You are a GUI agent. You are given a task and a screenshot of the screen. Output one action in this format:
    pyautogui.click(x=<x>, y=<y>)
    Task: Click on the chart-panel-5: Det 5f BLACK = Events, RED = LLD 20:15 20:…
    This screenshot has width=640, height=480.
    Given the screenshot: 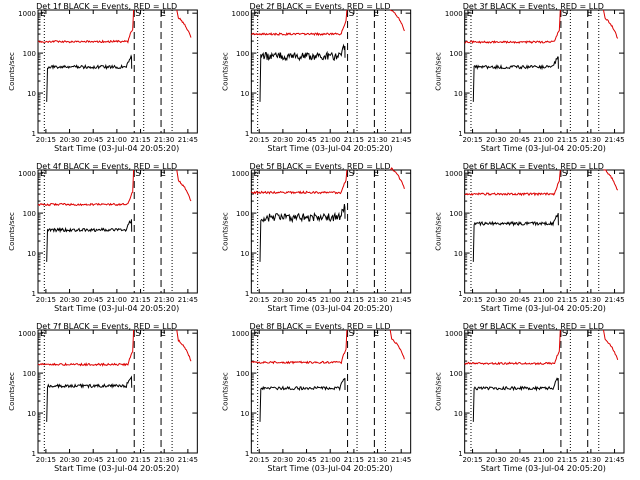 What is the action you would take?
    pyautogui.click(x=316, y=237)
    